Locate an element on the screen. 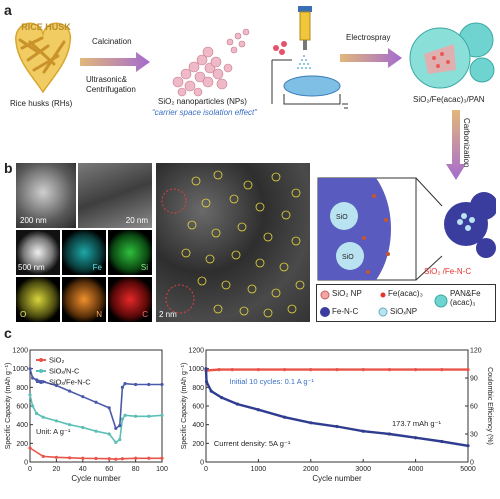  x-tick-label: 20 is located at coordinates (57, 469).